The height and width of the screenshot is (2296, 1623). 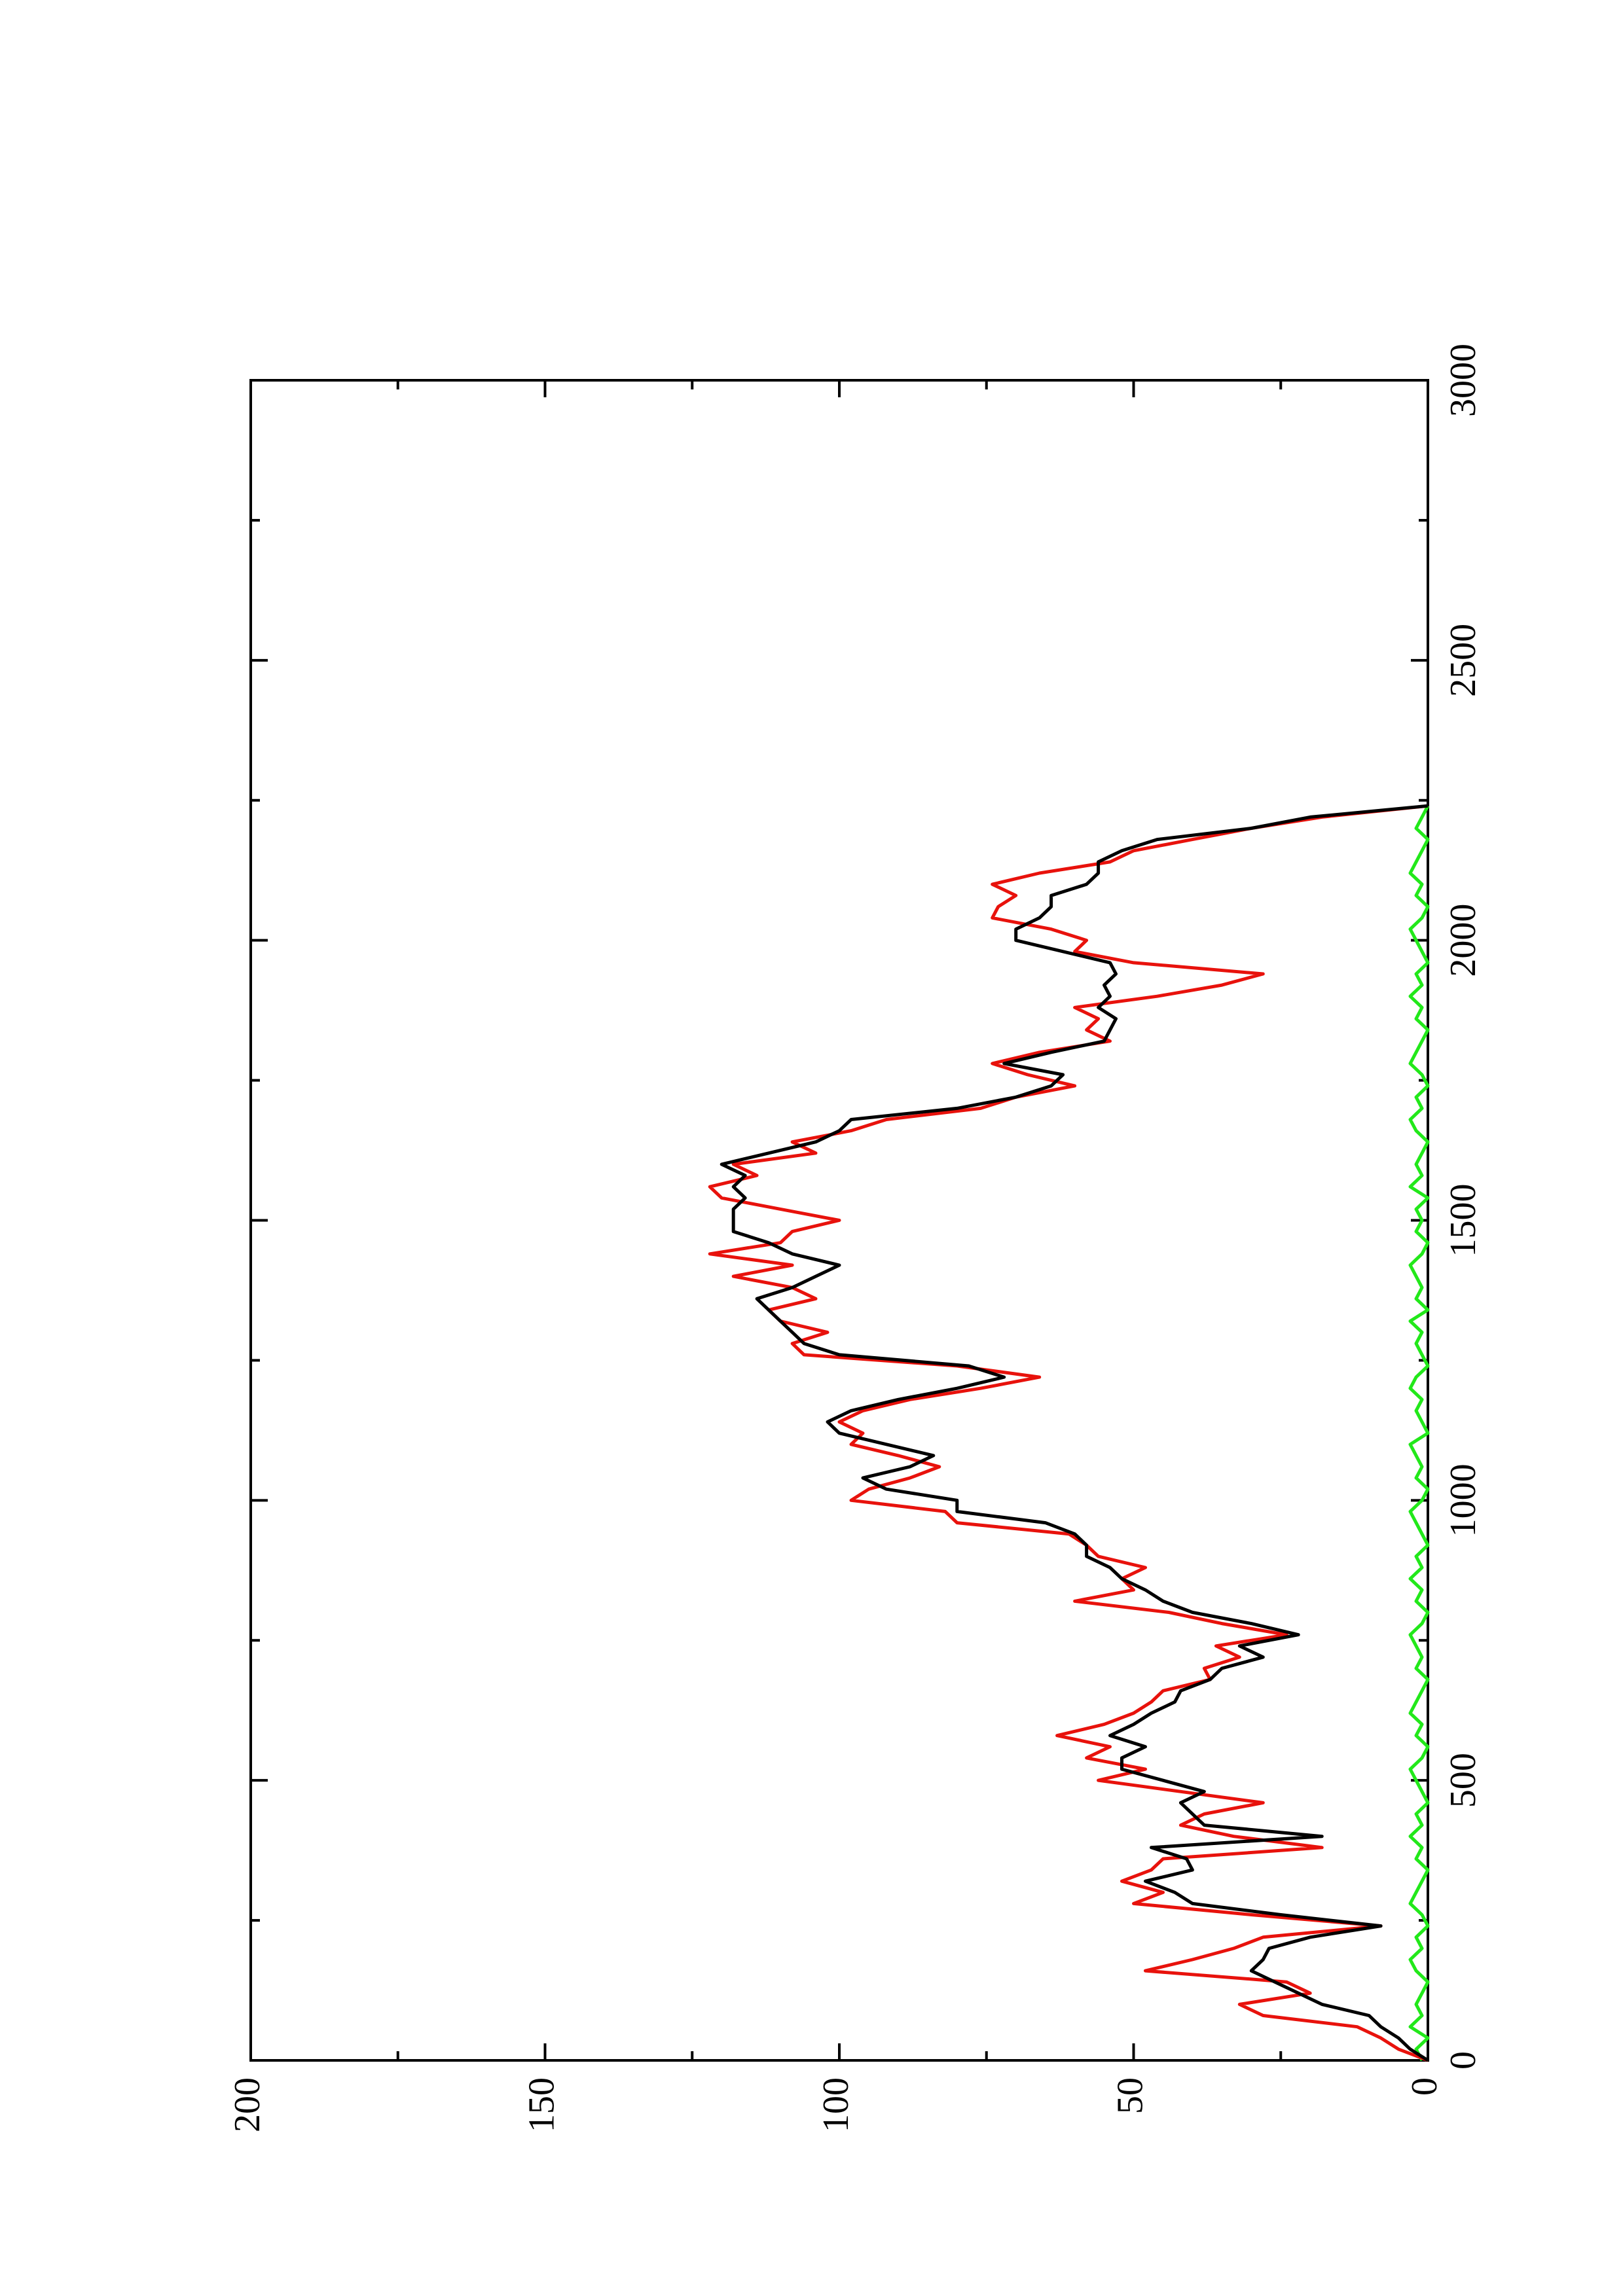 I want to click on y-tick-label: 50, so click(x=1130, y=2095).